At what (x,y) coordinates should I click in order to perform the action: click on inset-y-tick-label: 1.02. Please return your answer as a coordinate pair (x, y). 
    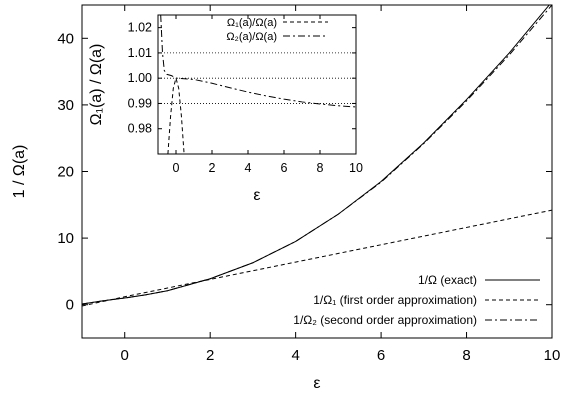
    Looking at the image, I should click on (140, 28).